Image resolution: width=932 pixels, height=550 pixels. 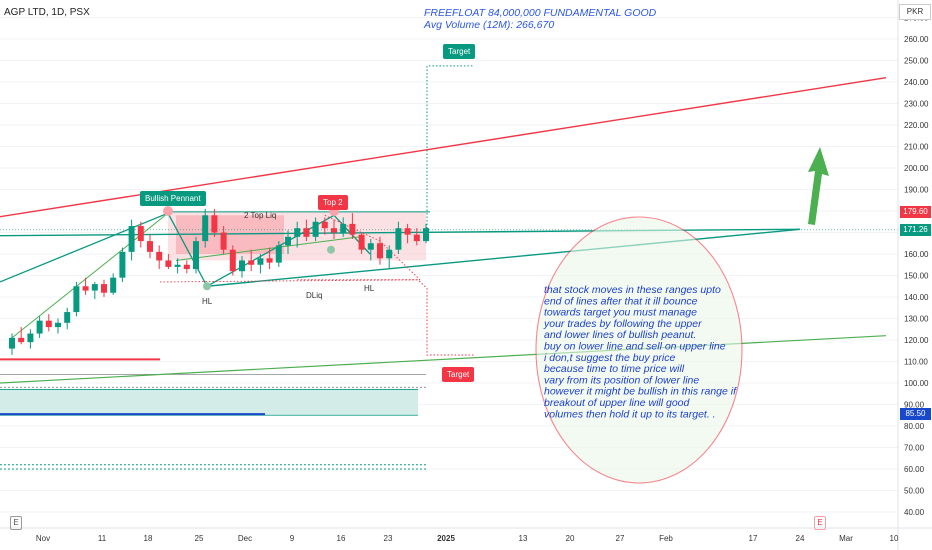 I want to click on y-tick-label: 100.00, so click(x=916, y=383).